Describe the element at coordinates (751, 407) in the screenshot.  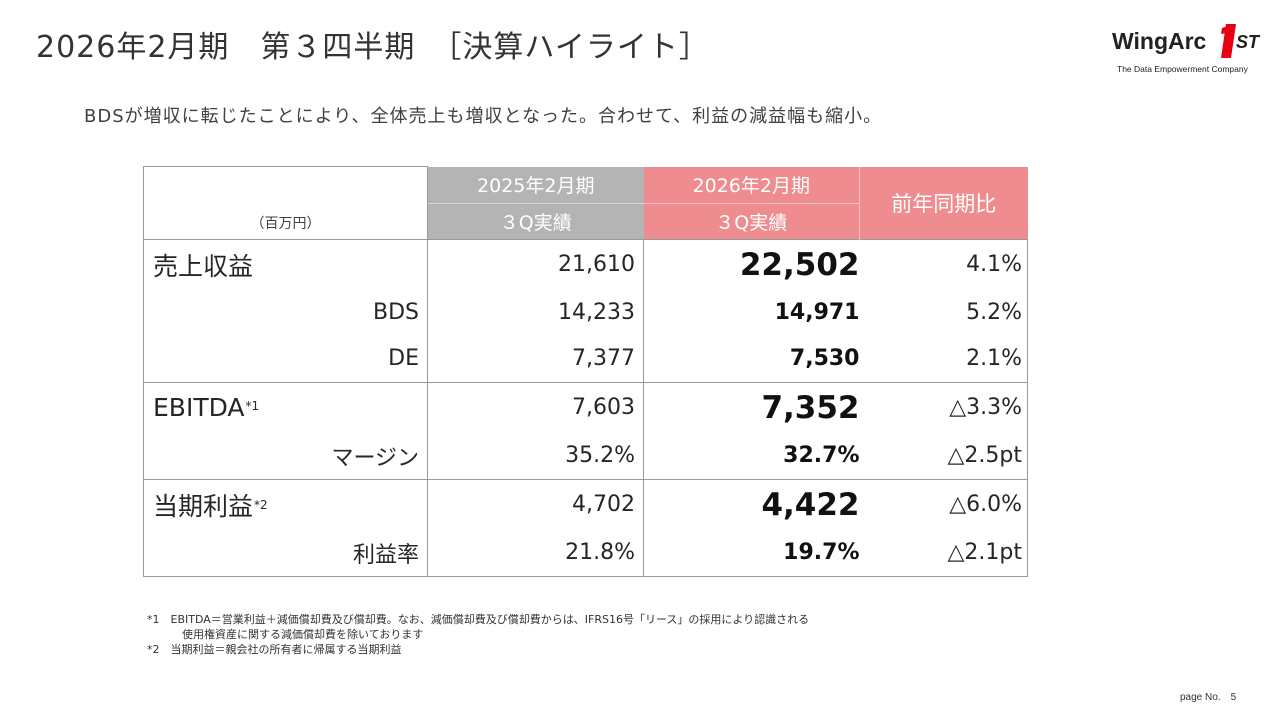
I see `cur-value: 7,352` at that location.